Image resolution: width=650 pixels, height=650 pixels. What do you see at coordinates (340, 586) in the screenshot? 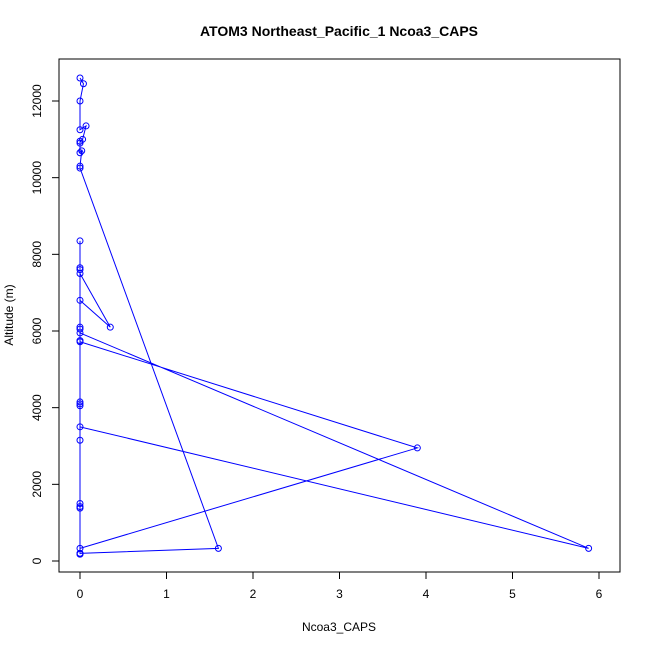
I see `x-axis: 0 1 2 3 4 5 6` at bounding box center [340, 586].